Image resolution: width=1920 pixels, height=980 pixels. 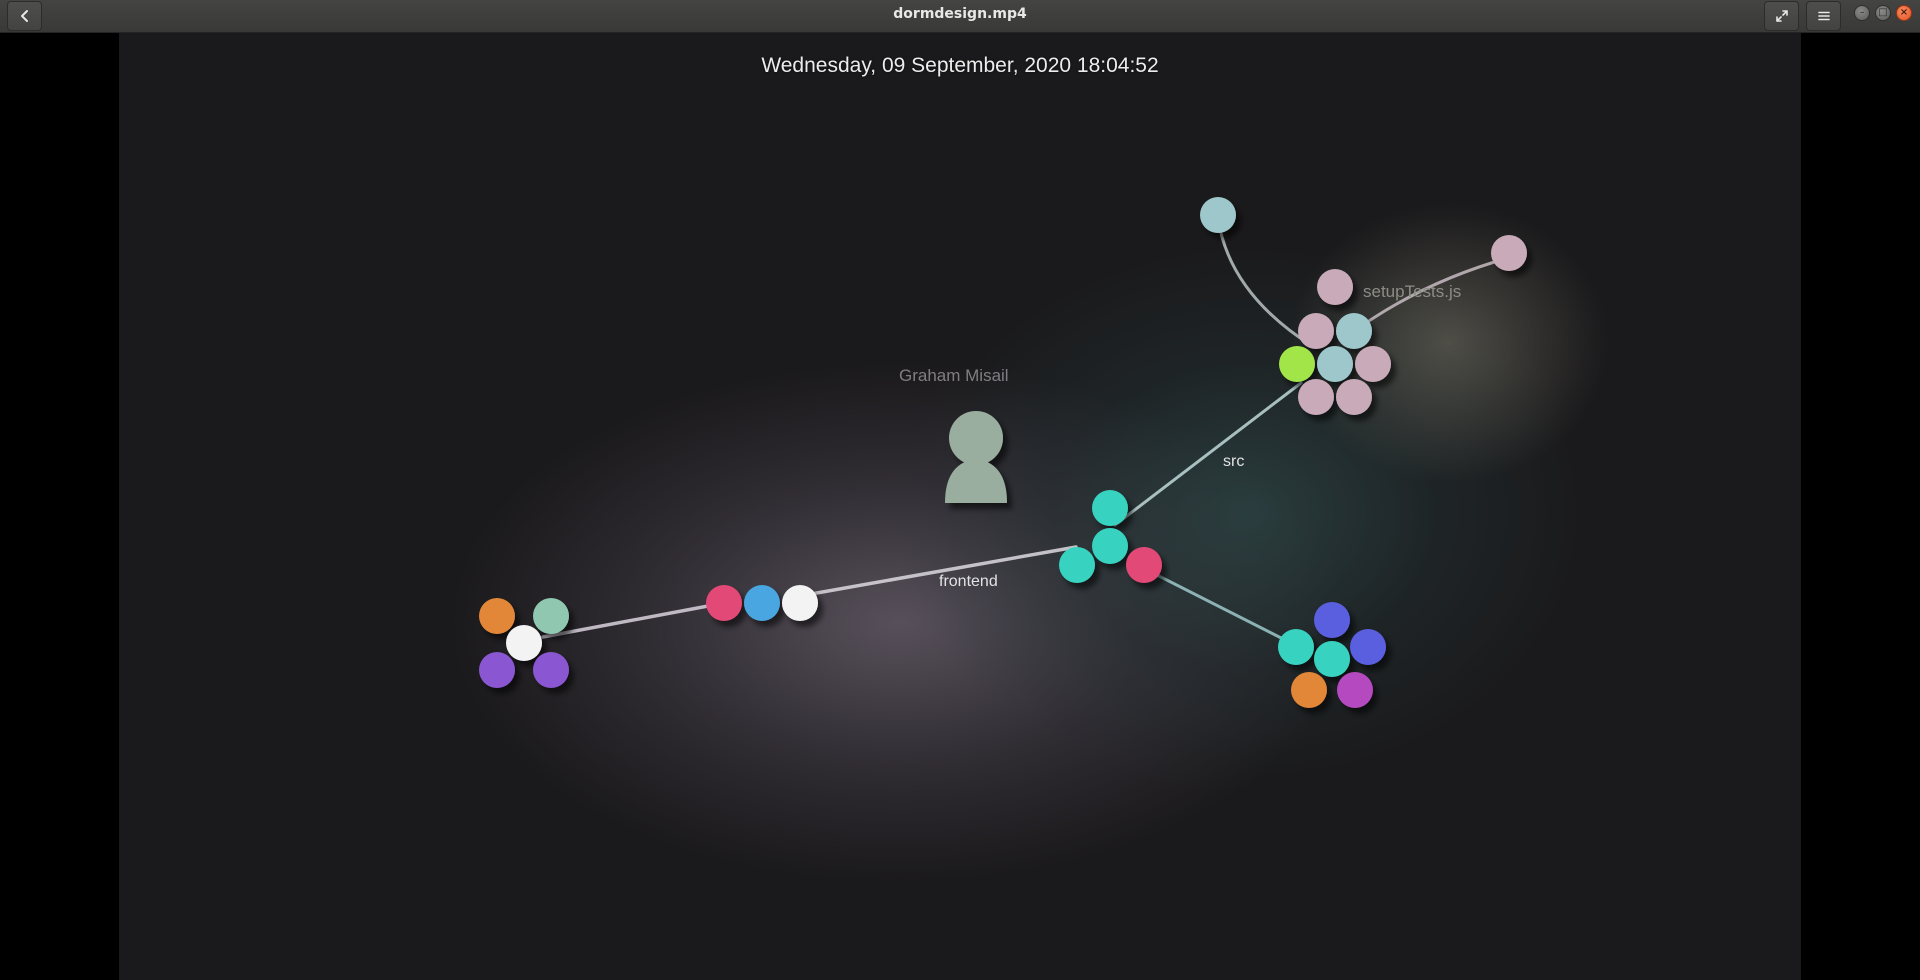 I want to click on edge-top-left-file, so click(x=1265, y=282).